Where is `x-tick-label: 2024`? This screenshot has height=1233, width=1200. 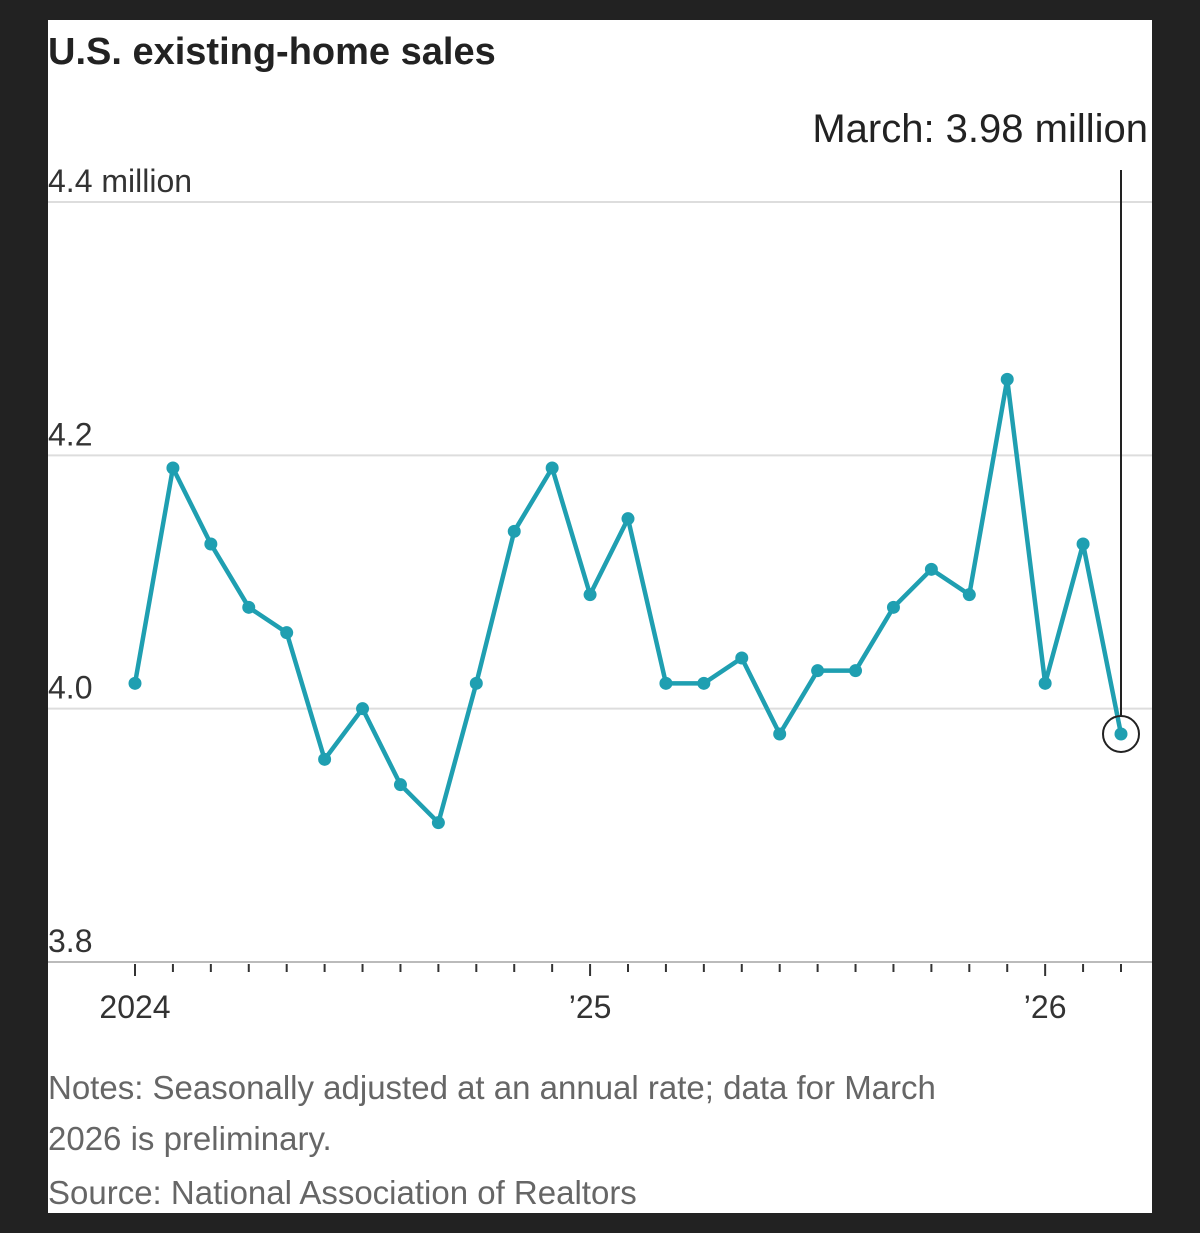
x-tick-label: 2024 is located at coordinates (134, 1007).